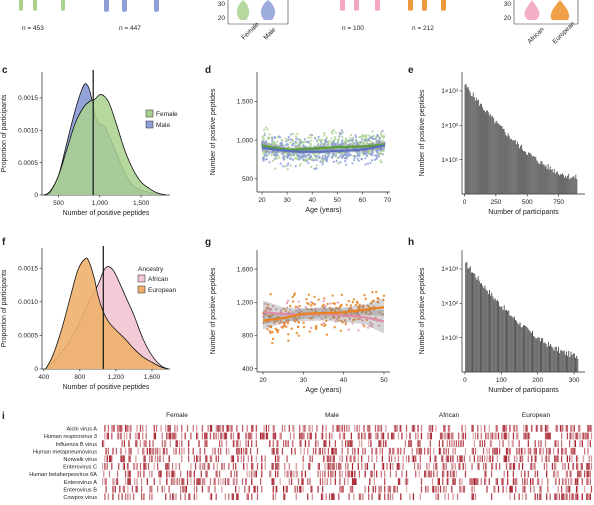 The image size is (594, 505). Describe the element at coordinates (77, 445) in the screenshot. I see `heatmap-row-label: Influenza B virus` at that location.